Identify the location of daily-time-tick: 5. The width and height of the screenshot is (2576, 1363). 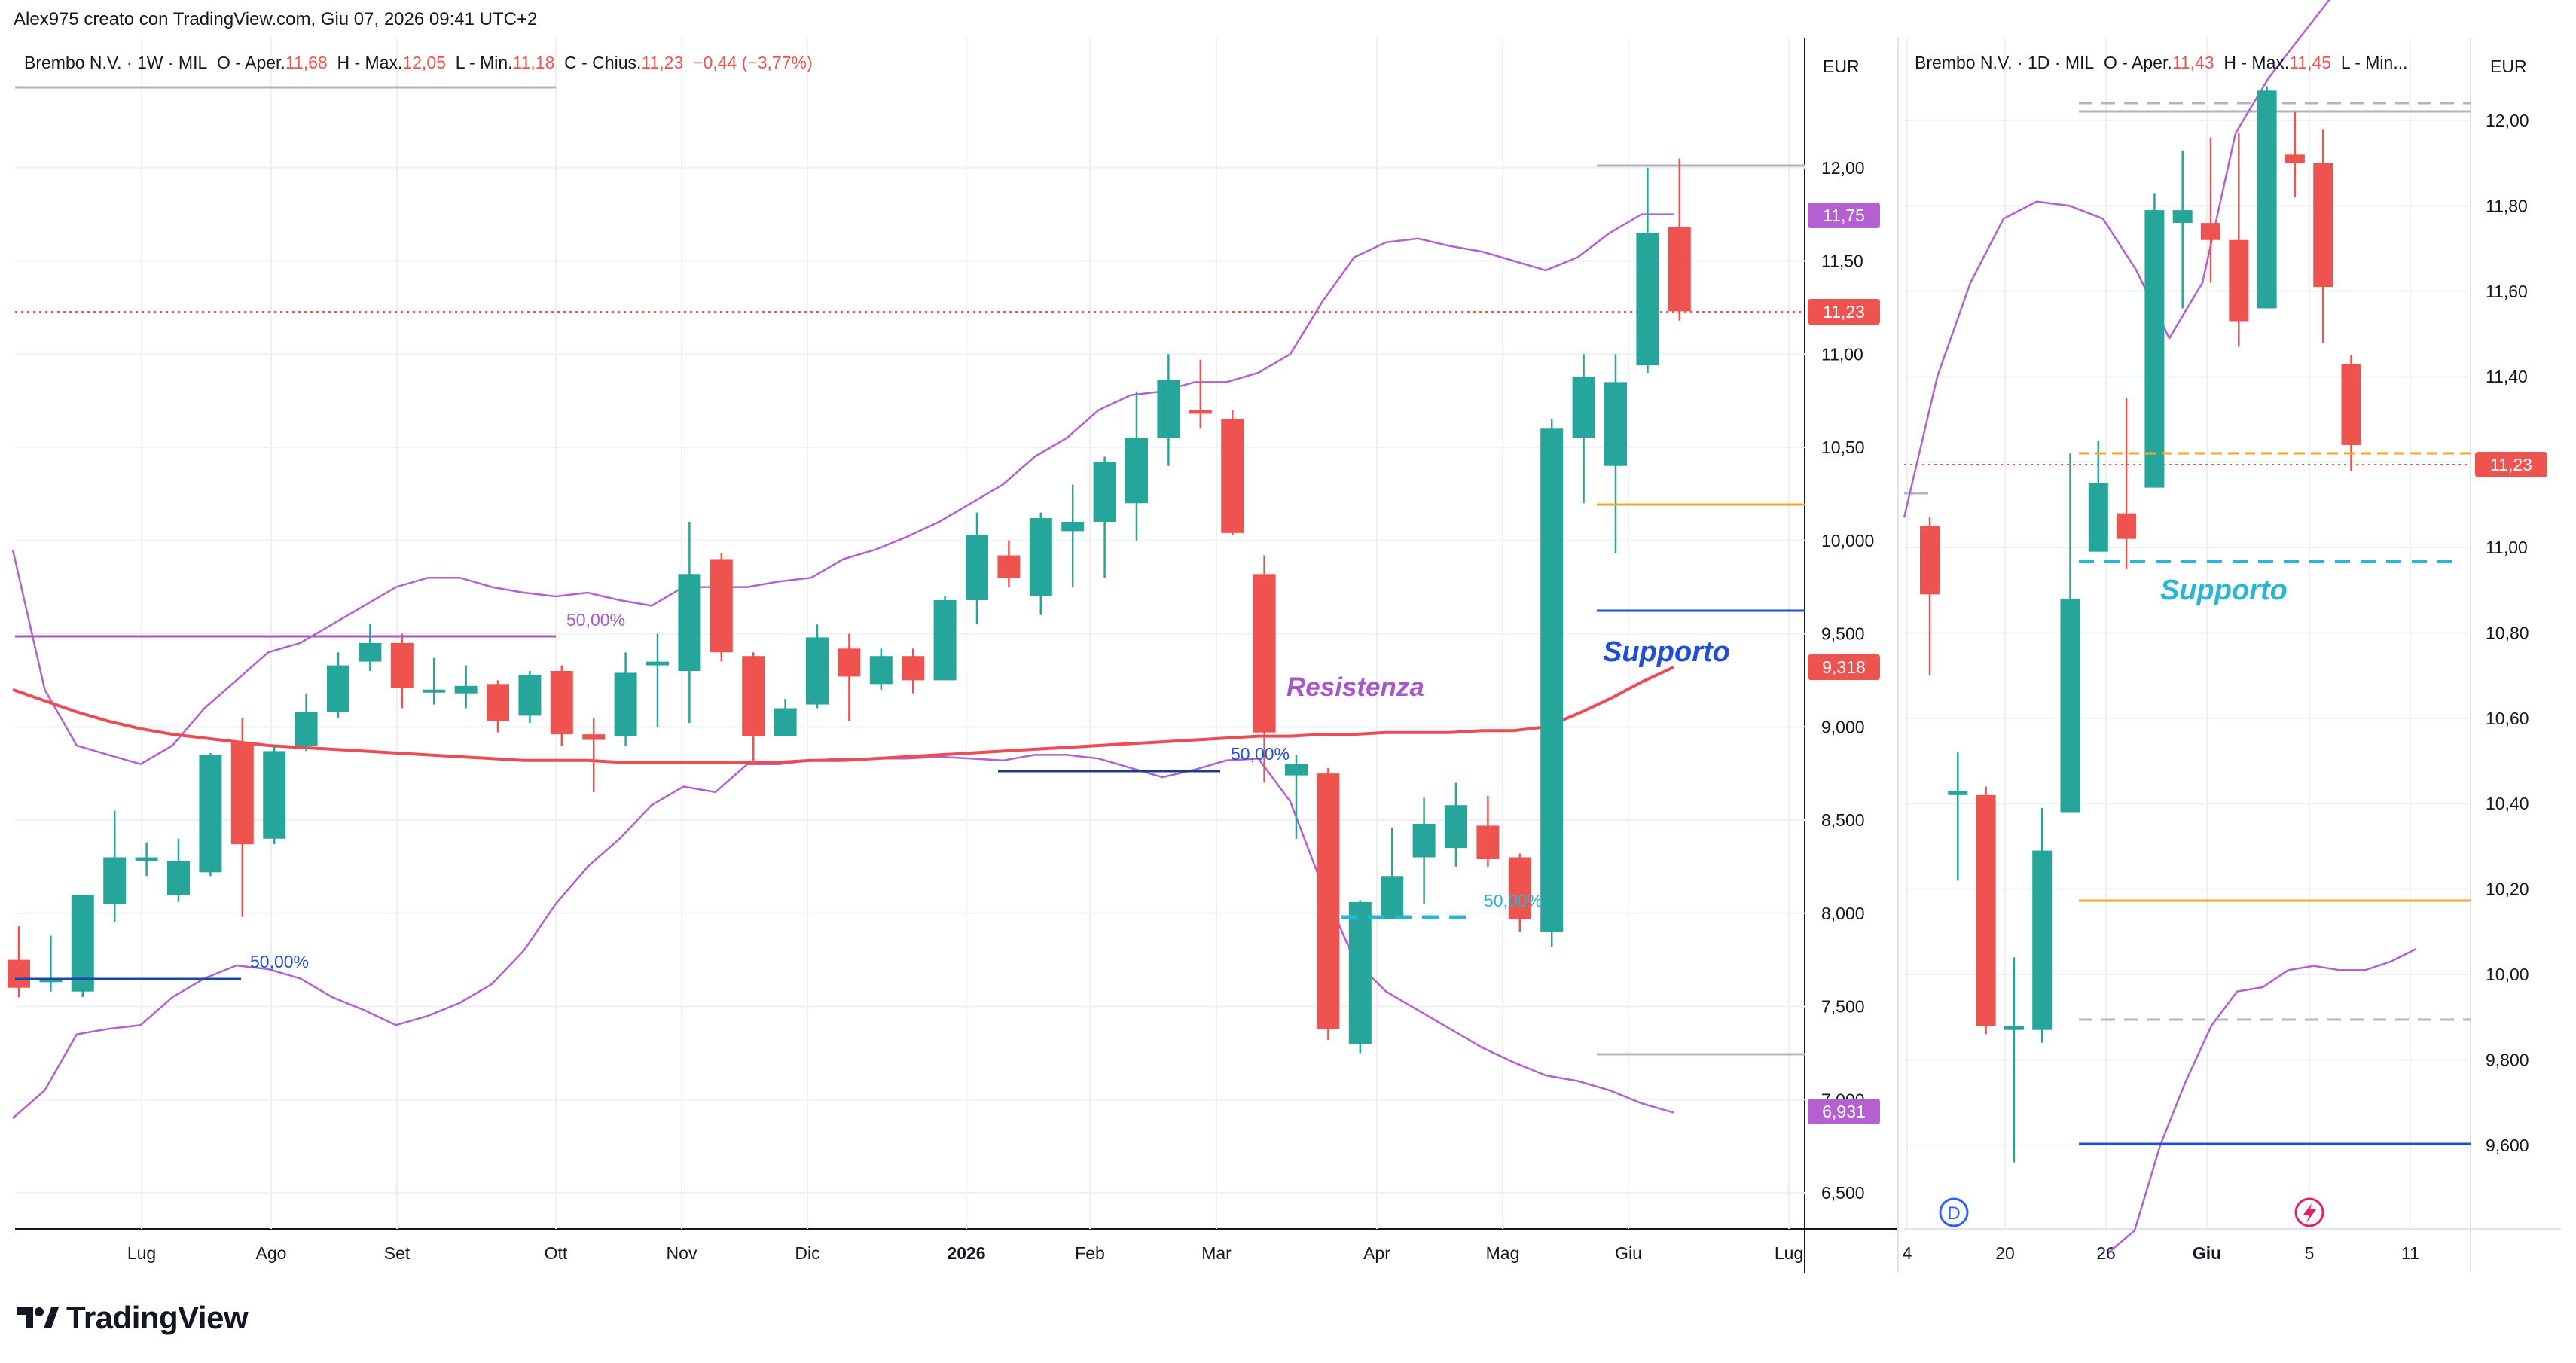
(2310, 1253).